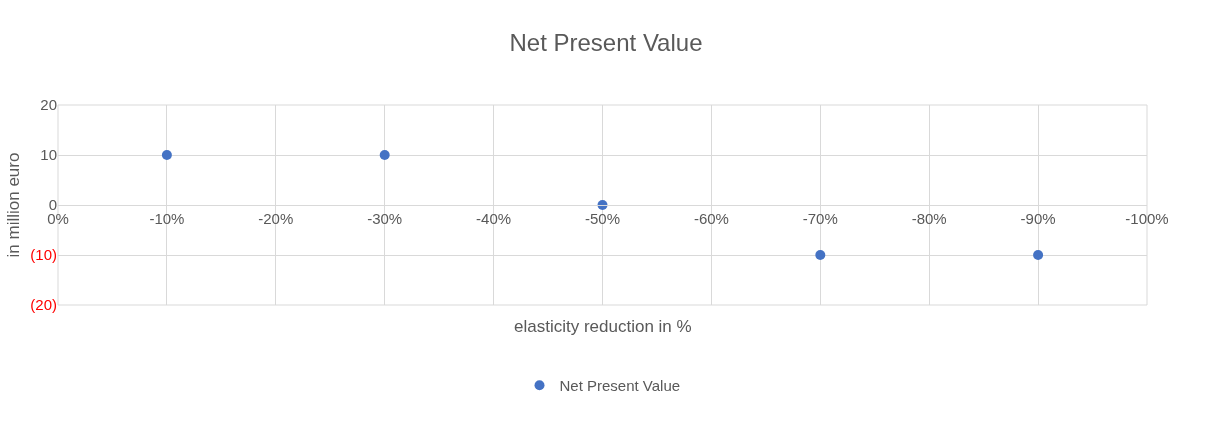 The height and width of the screenshot is (429, 1212). I want to click on x-tick-label: -50%, so click(602, 218).